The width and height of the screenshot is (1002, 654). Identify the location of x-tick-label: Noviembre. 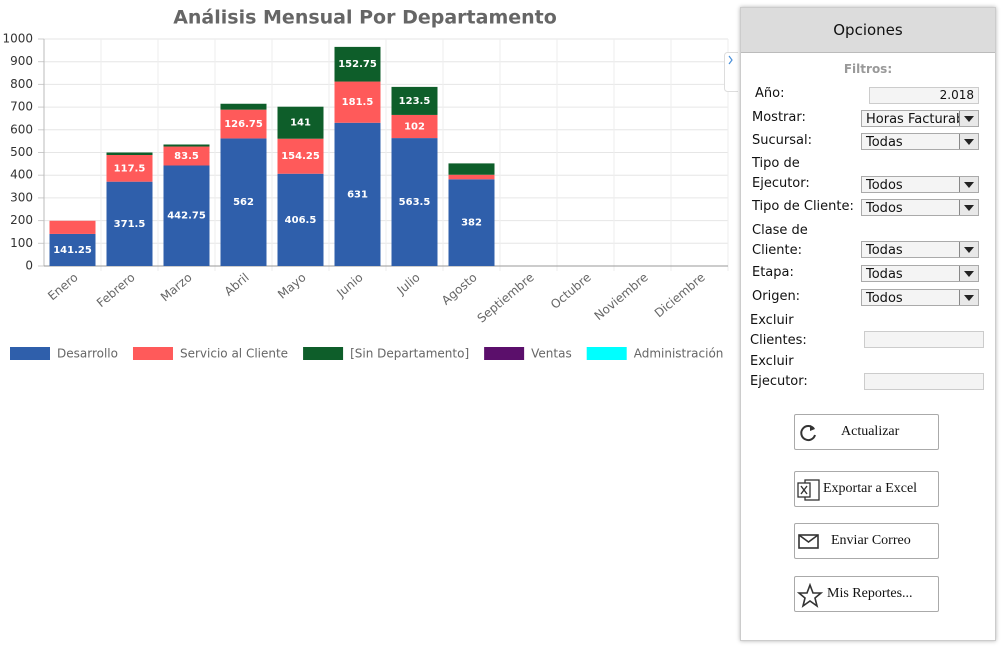
(621, 296).